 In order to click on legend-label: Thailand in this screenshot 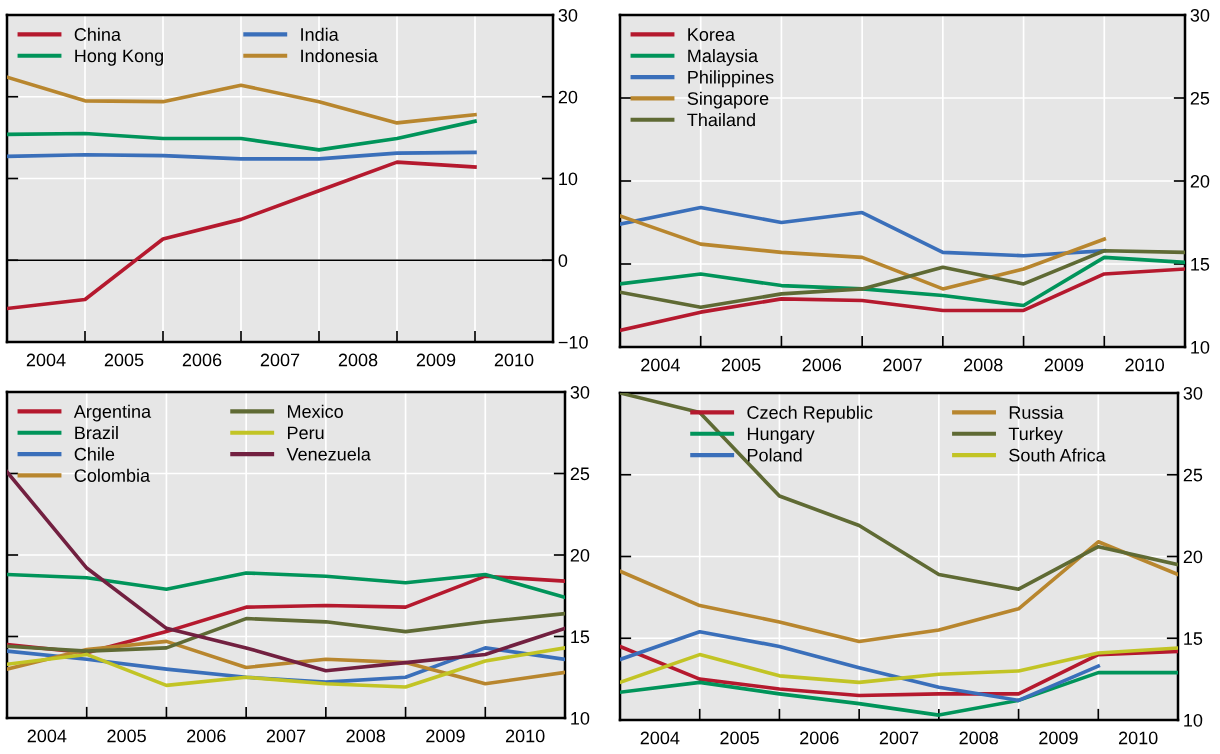, I will do `click(721, 120)`.